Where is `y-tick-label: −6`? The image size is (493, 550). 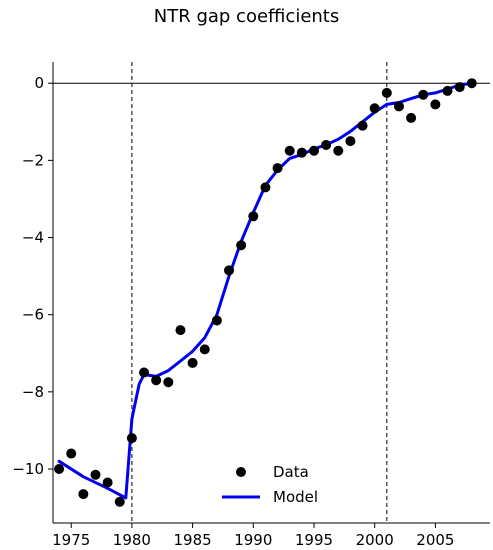 y-tick-label: −6 is located at coordinates (33, 315).